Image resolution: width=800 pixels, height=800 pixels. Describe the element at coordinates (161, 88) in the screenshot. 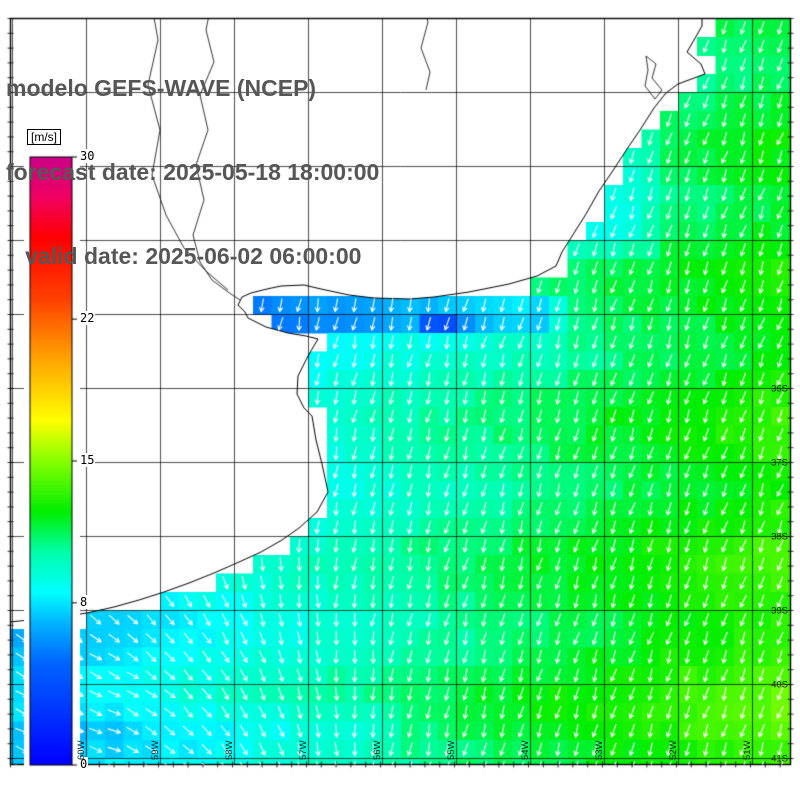

I see `model-name: modelo GEFS-WAVE (NCEP)` at that location.